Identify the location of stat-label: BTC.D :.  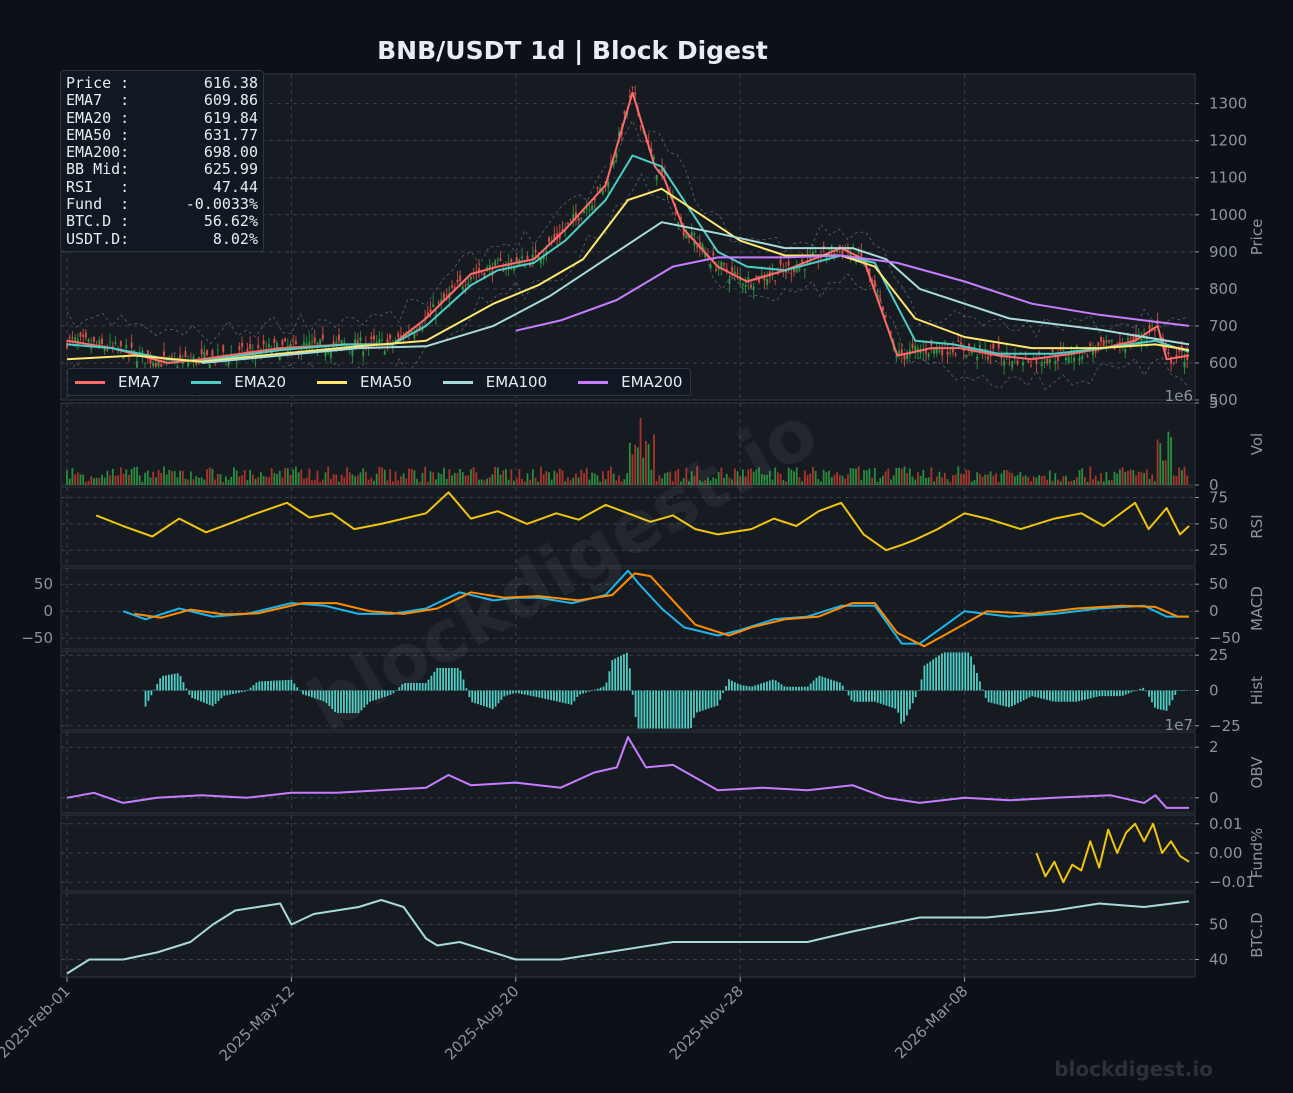
(98, 221).